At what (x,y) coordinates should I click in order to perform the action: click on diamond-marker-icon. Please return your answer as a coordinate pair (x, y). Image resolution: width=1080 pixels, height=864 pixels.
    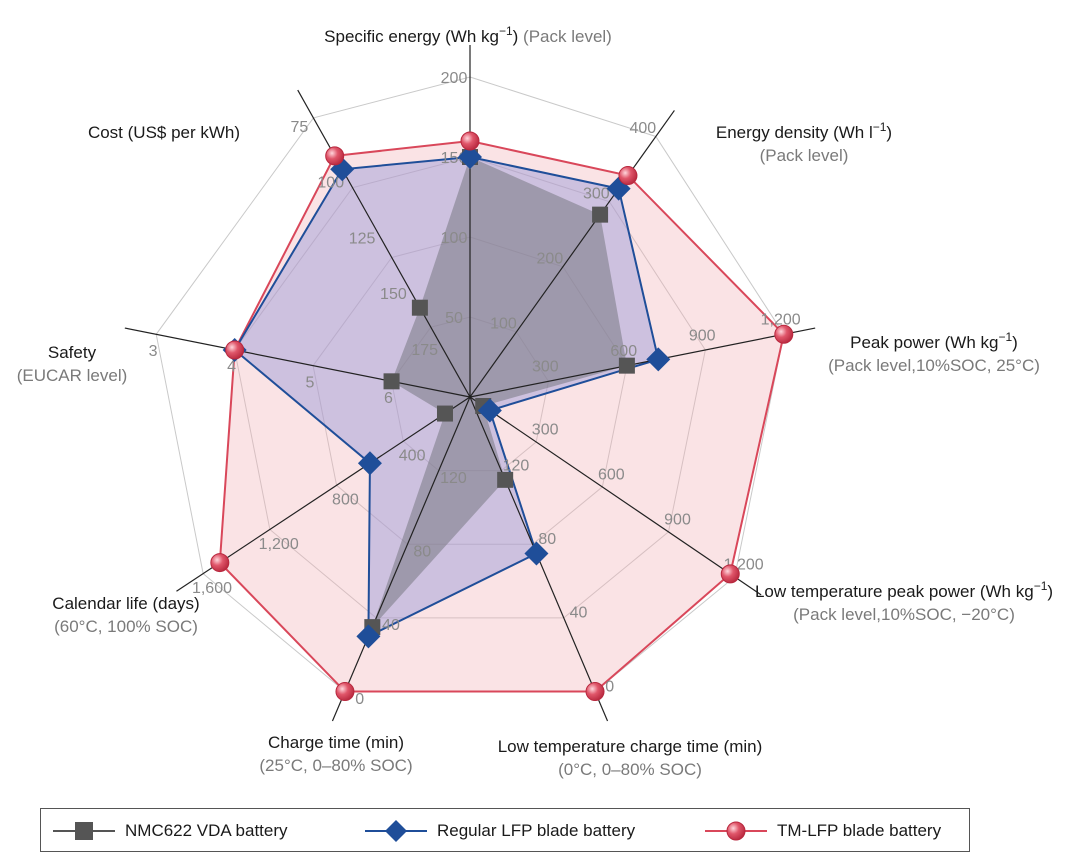
    Looking at the image, I should click on (396, 831).